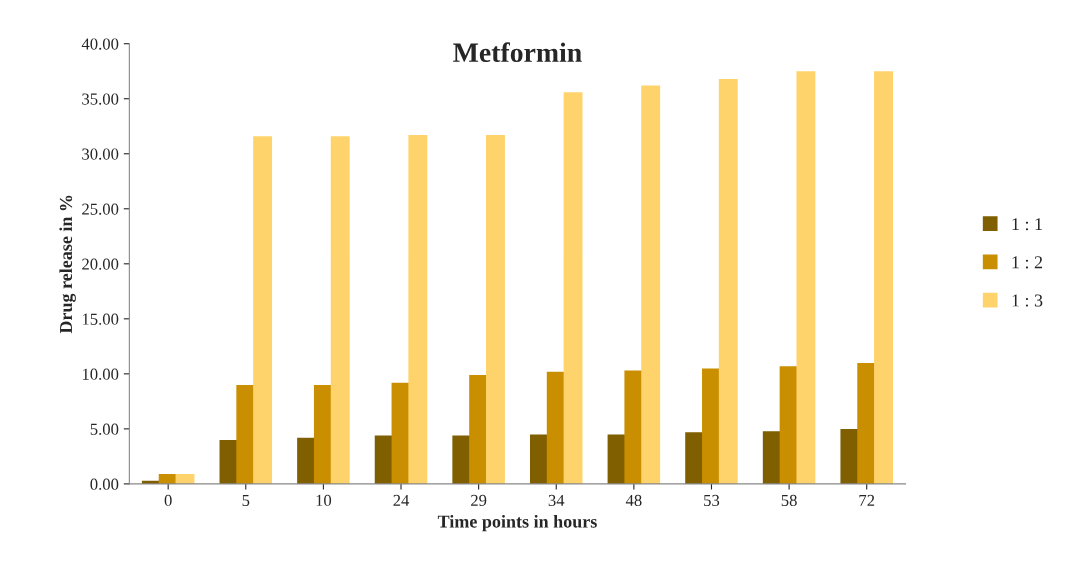  What do you see at coordinates (867, 500) in the screenshot?
I see `x-tick-label: 72` at bounding box center [867, 500].